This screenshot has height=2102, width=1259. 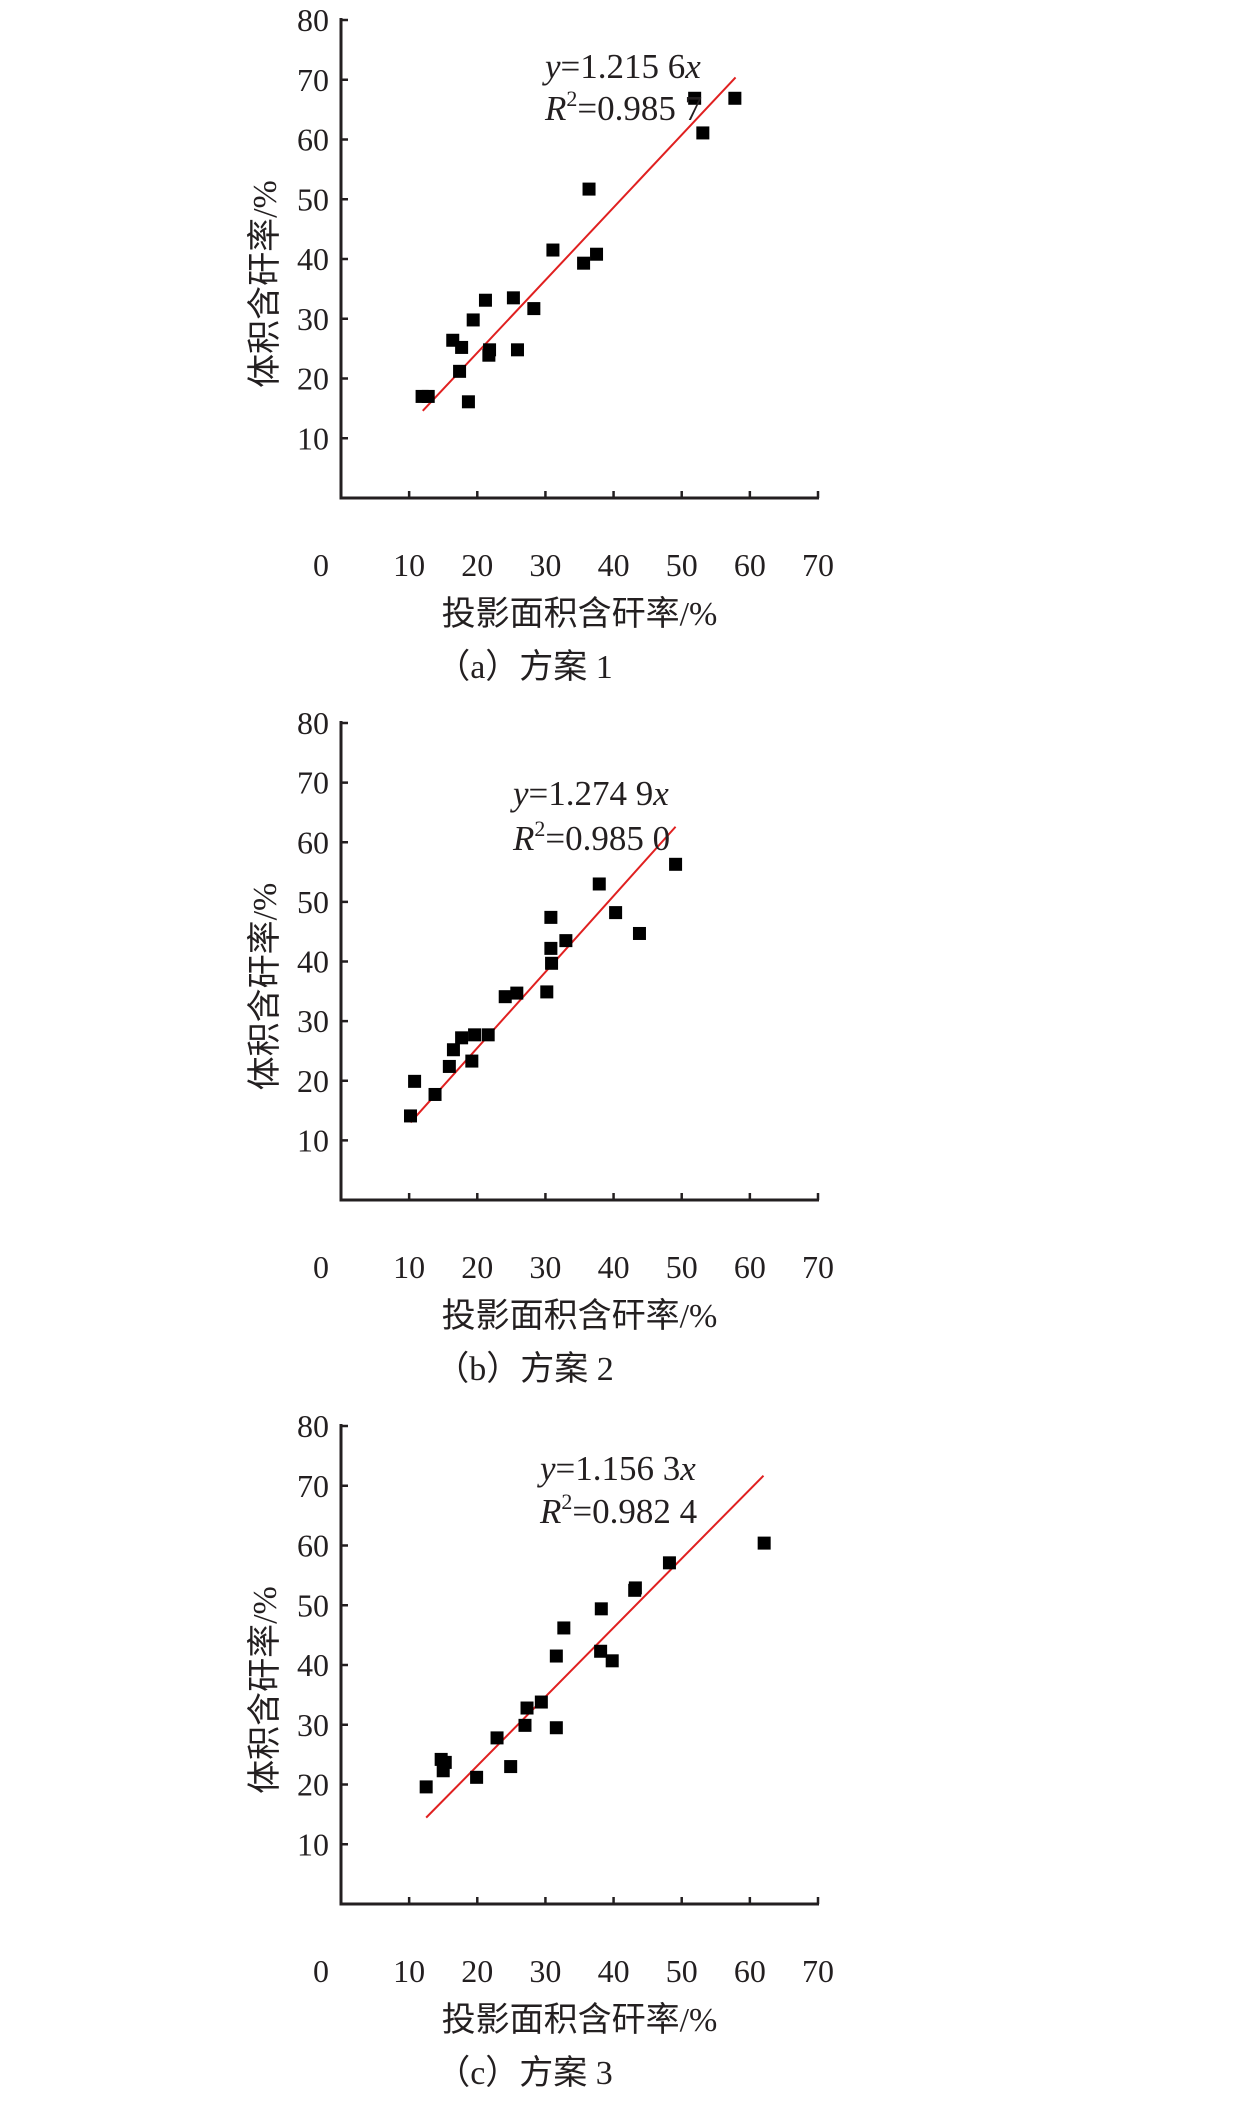 I want to click on r-squared: R2=0.982 4, so click(x=618, y=1510).